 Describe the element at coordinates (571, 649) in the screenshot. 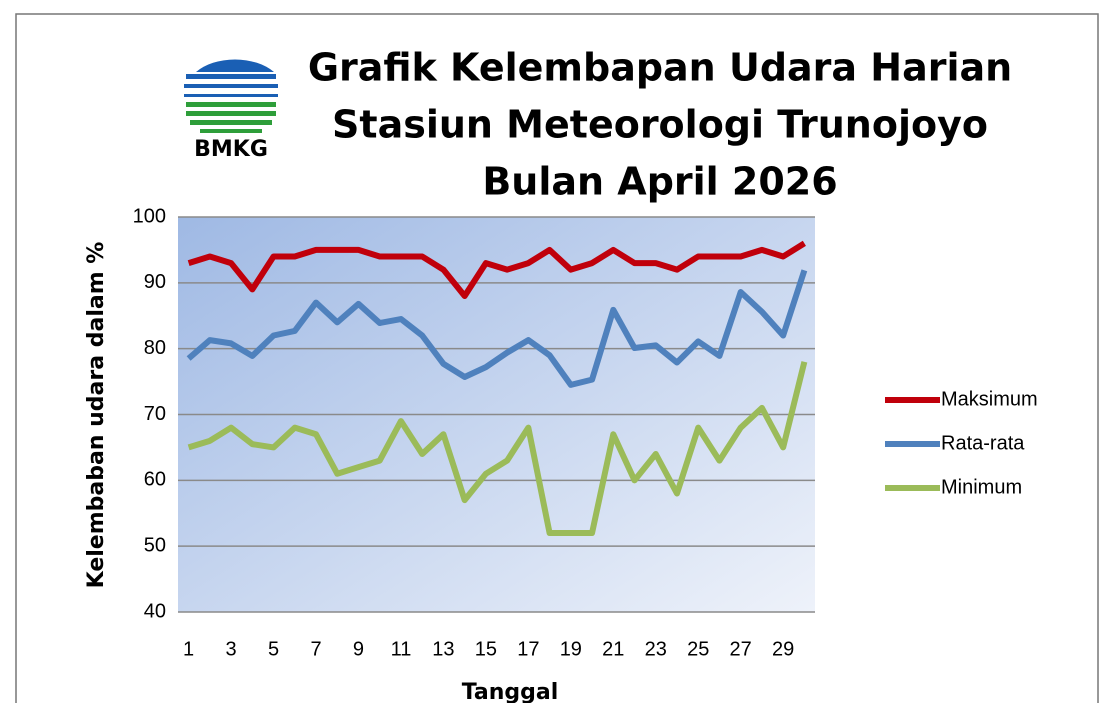

I see `x-tick-label: 19` at that location.